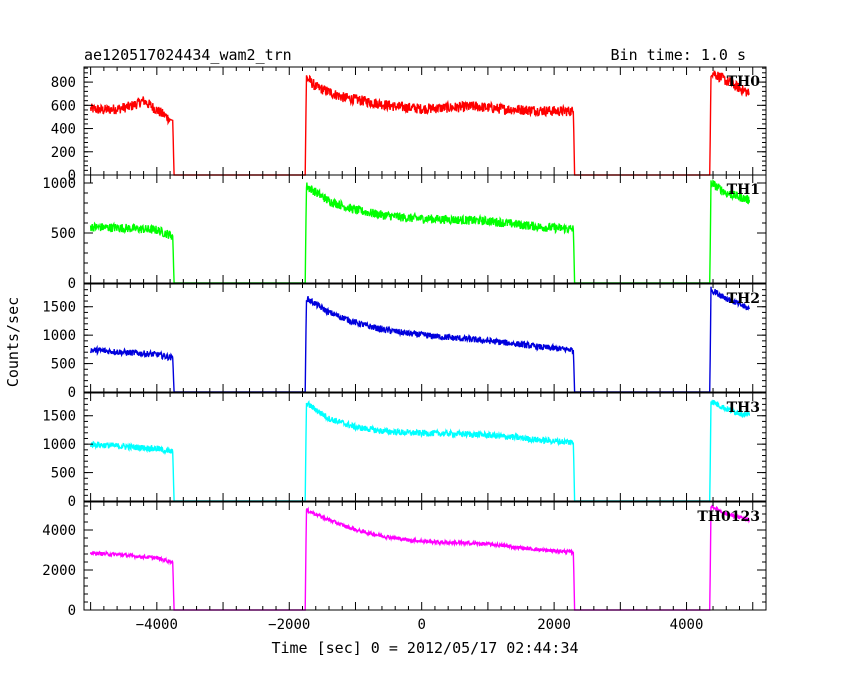  I want to click on panel-label: TH2, so click(743, 299).